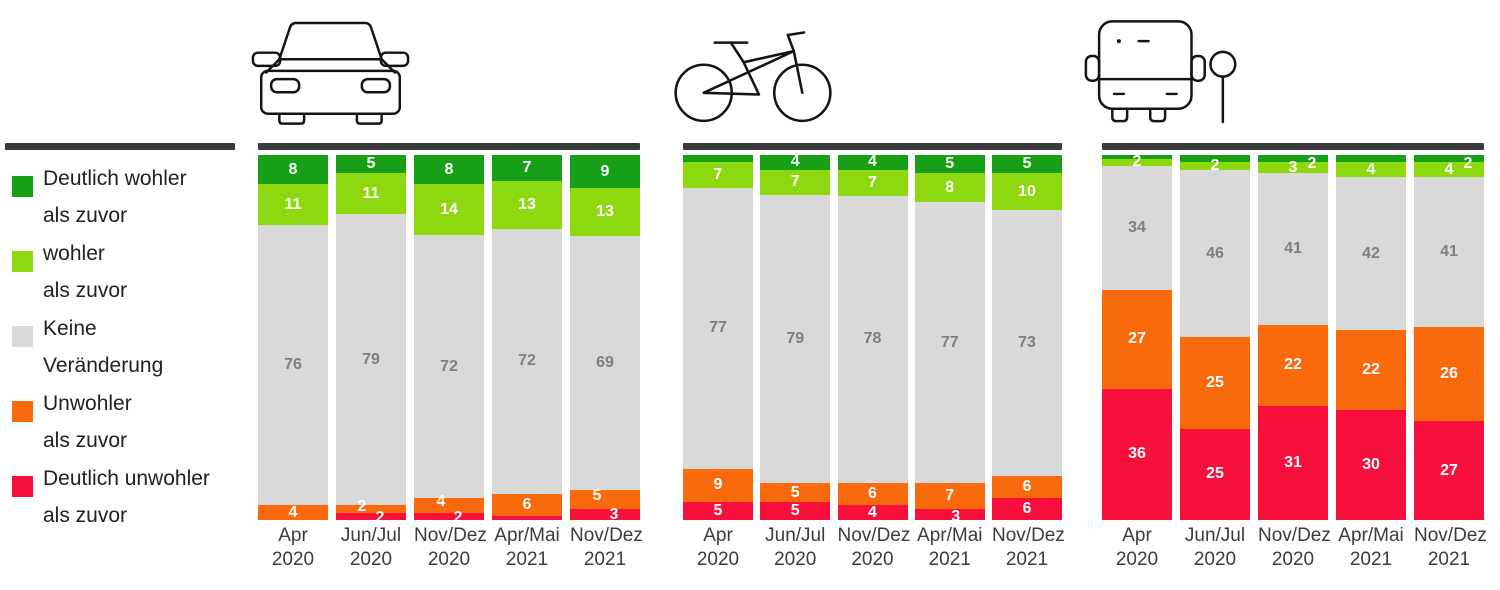  Describe the element at coordinates (103, 347) in the screenshot. I see `legend-label: Keine Veränderung` at that location.